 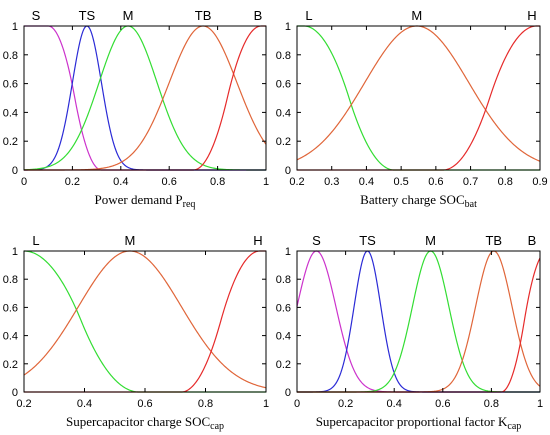 What do you see at coordinates (145, 201) in the screenshot?
I see `x-axis-label: Power demand Preq` at bounding box center [145, 201].